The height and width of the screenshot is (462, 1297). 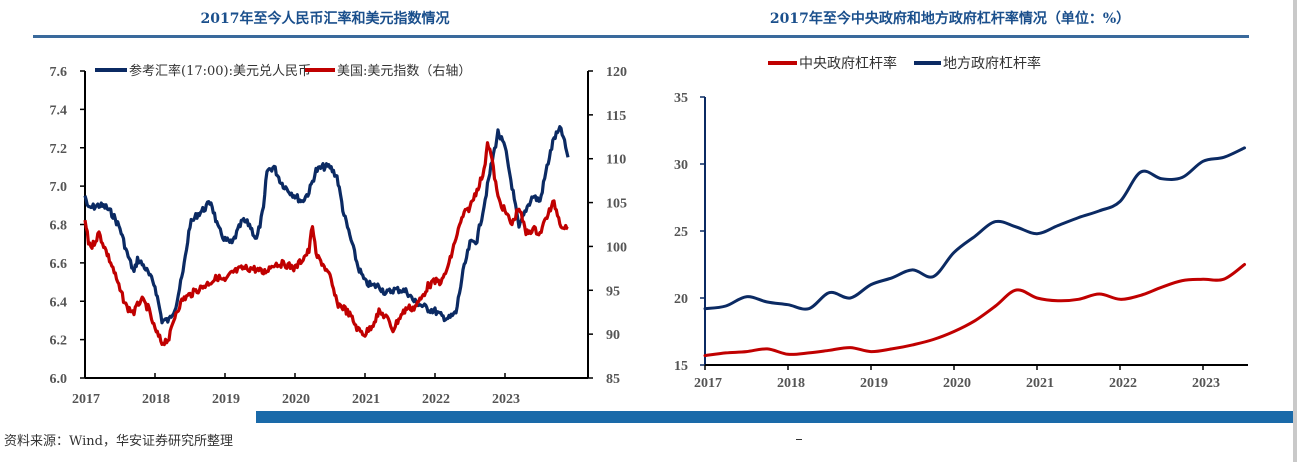 I want to click on right-chart-x-tick-label: 2018, so click(x=791, y=383).